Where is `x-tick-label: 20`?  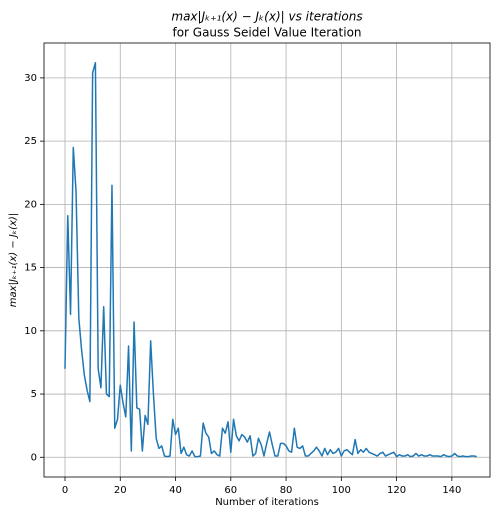 x-tick-label: 20 is located at coordinates (120, 490).